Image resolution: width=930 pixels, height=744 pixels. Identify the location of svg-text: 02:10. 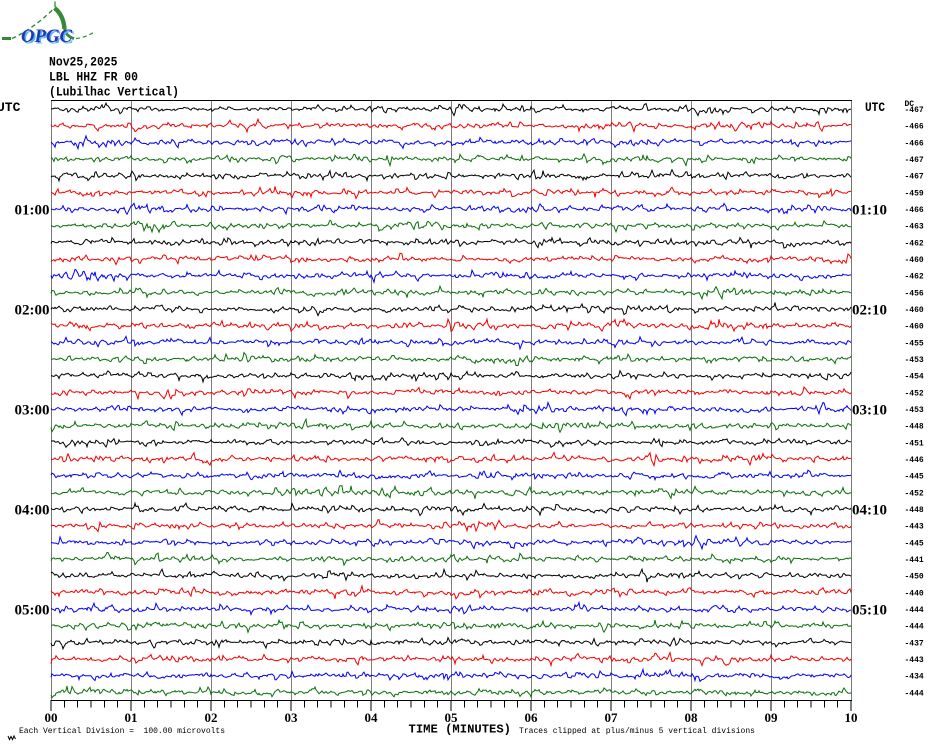
(869, 310).